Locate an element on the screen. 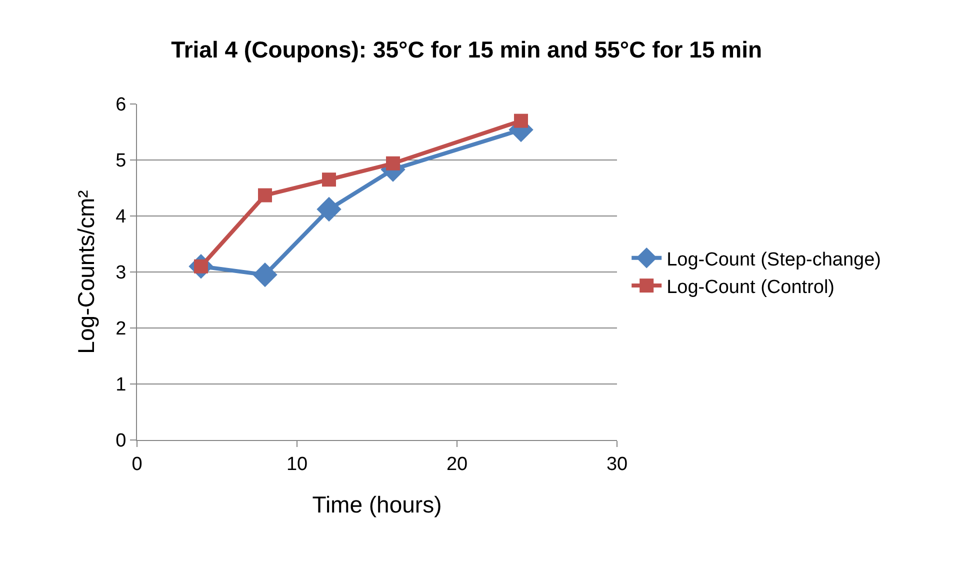 The height and width of the screenshot is (584, 958). chart-title: Trial 4 (Coupons): 35°C for 15 min and 55°C for 15 min is located at coordinates (466, 49).